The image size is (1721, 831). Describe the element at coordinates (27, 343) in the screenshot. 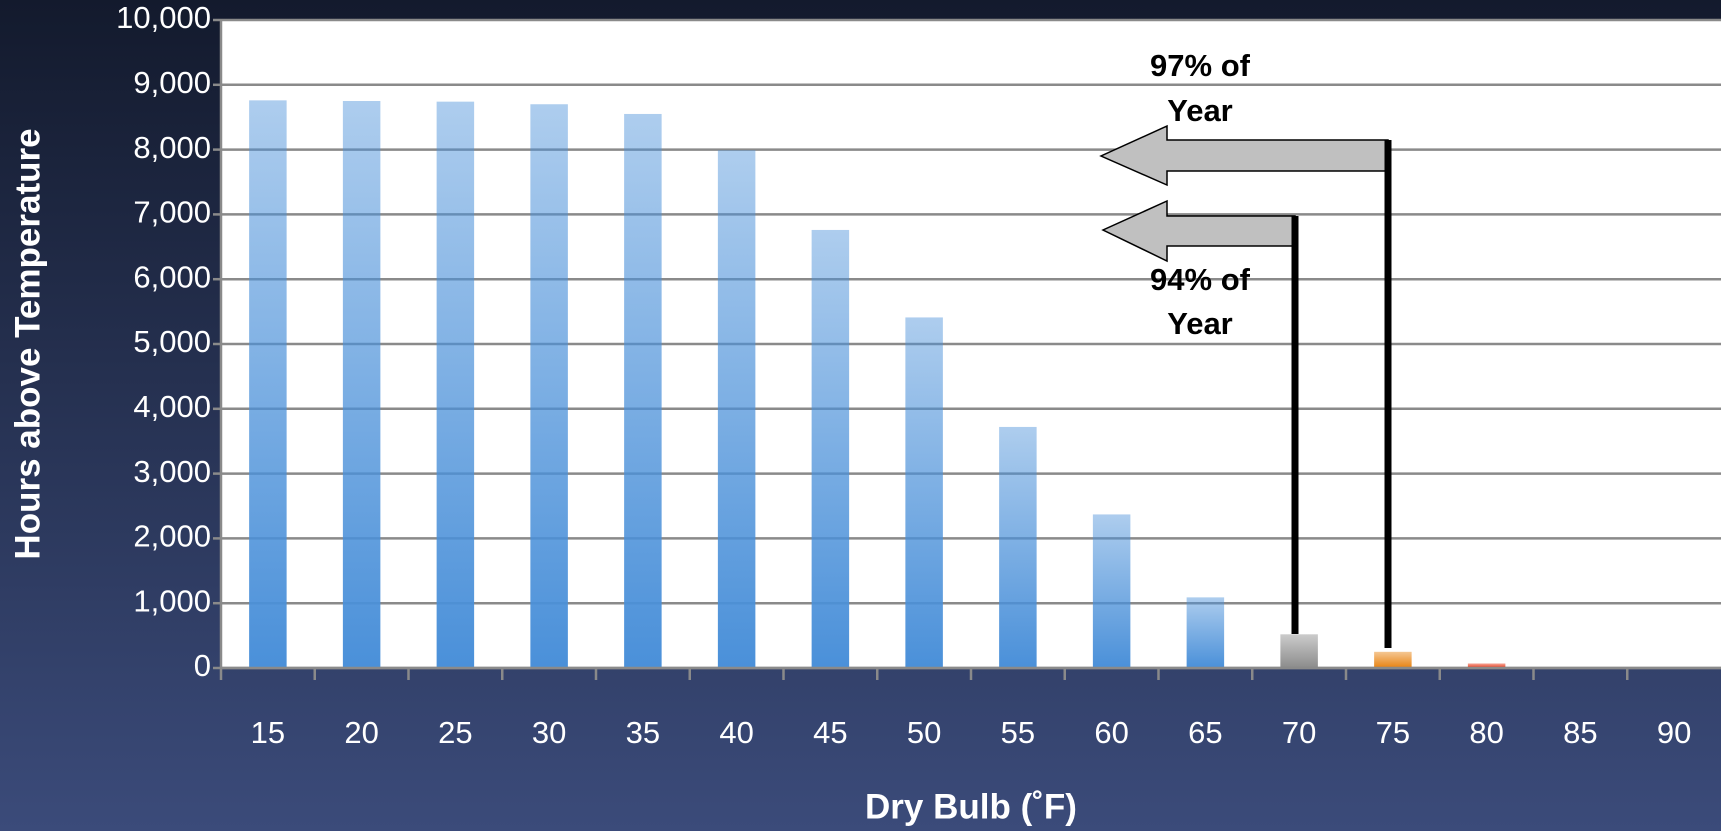

I see `y-axis-title: Hours above Temperature` at that location.